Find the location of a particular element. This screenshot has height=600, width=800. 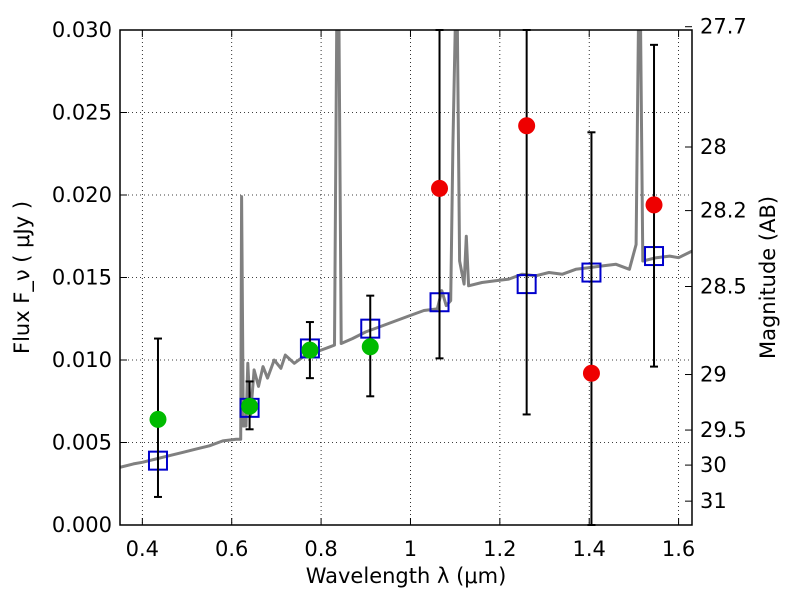

x-tick-label: 1.2 is located at coordinates (499, 549).